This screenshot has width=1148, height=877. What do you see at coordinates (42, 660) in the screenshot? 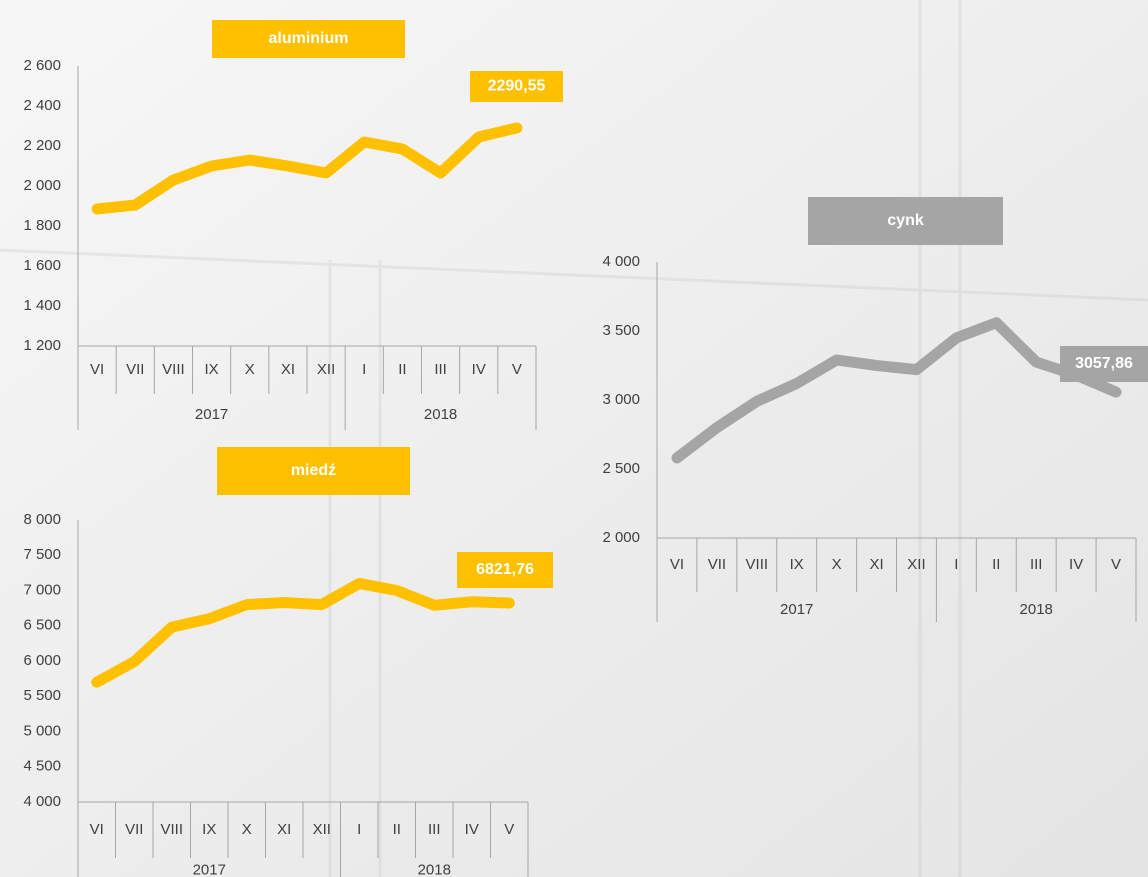
I see `y-tick-label: 6 000` at bounding box center [42, 660].